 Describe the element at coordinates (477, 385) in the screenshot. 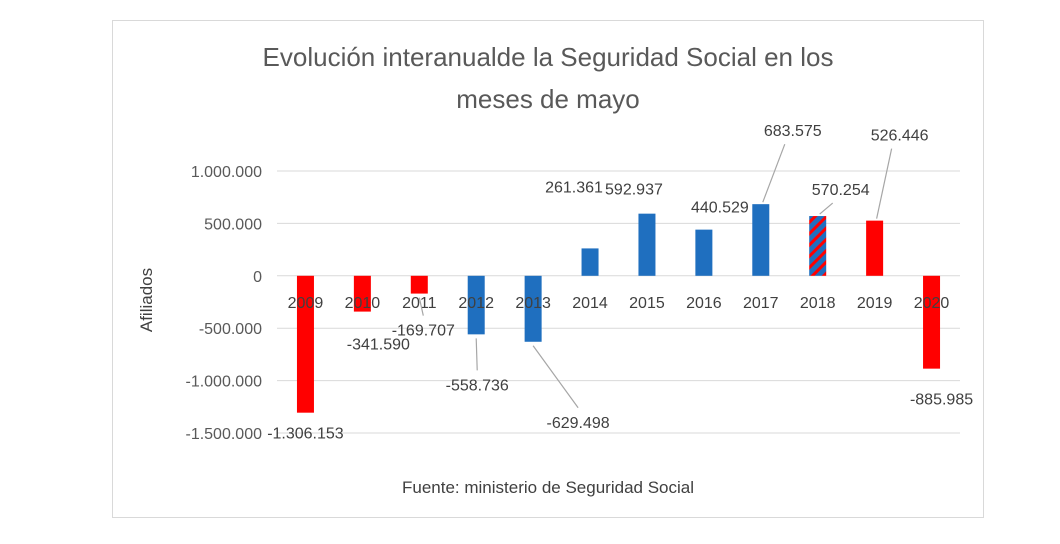

I see `data-label-2012: -558.736` at that location.